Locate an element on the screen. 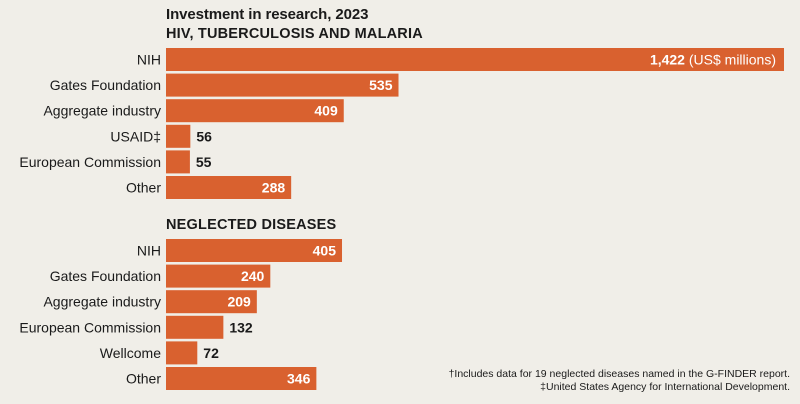 This screenshot has width=800, height=404. bar-hiv-european-commission is located at coordinates (178, 162).